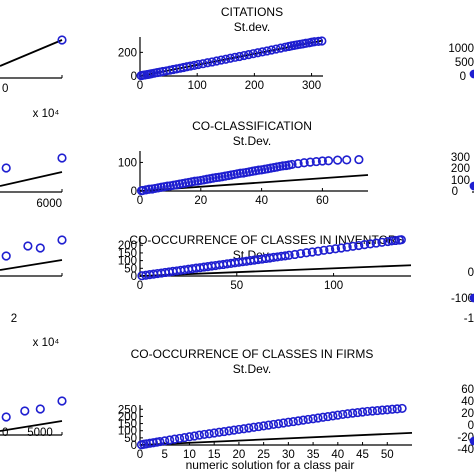 Image resolution: width=474 pixels, height=474 pixels. Describe the element at coordinates (46, 114) in the screenshot. I see `left-panel-1-exponent: x 10⁴` at that location.